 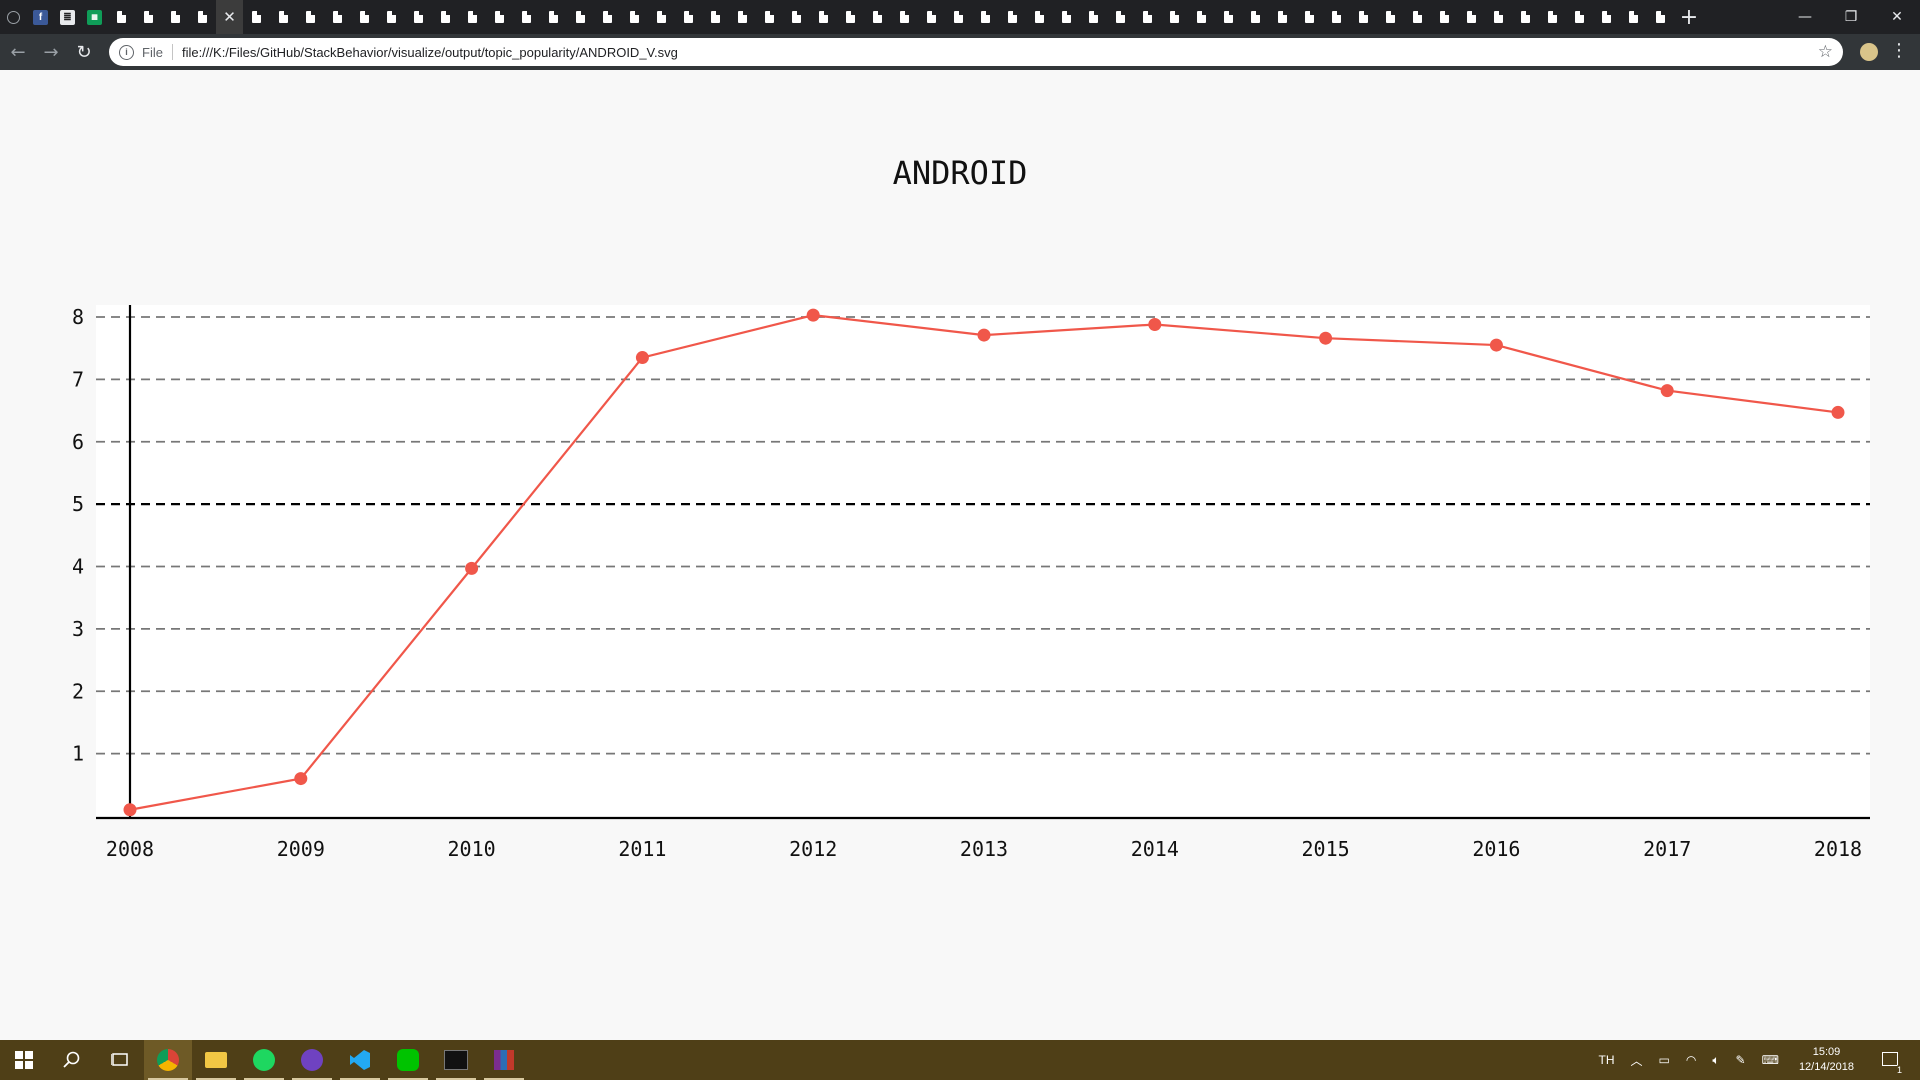 What do you see at coordinates (72, 1060) in the screenshot?
I see `search-button` at bounding box center [72, 1060].